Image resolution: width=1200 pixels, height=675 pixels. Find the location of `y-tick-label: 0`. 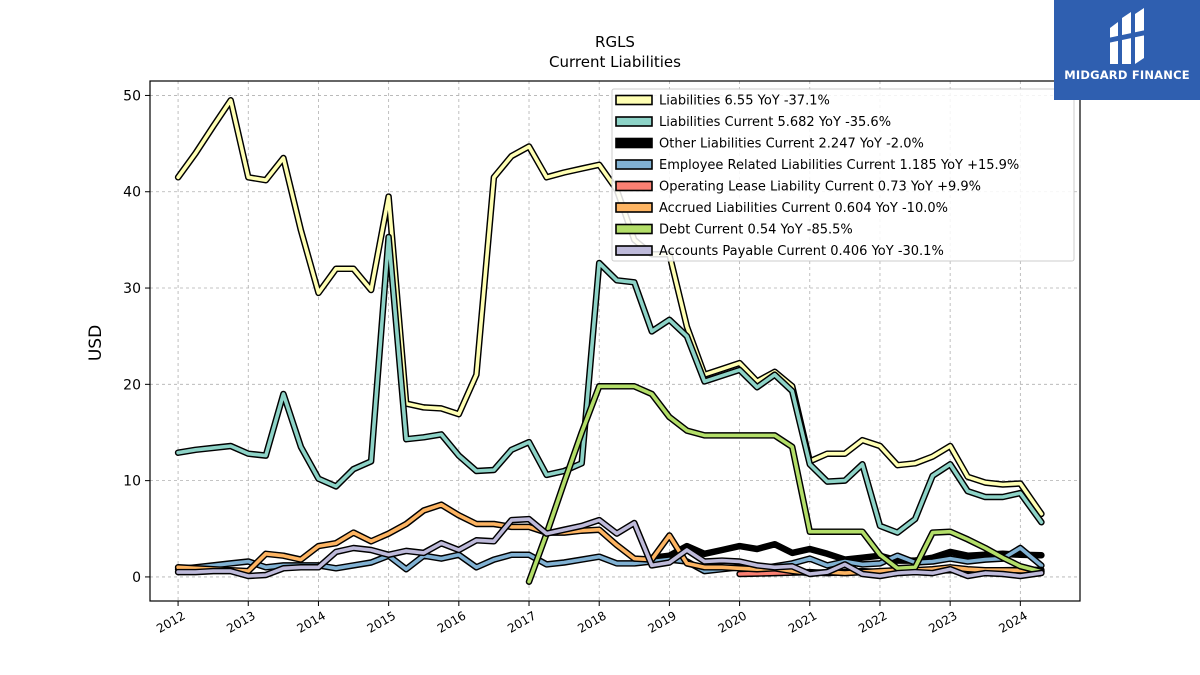

y-tick-label: 0 is located at coordinates (136, 578).